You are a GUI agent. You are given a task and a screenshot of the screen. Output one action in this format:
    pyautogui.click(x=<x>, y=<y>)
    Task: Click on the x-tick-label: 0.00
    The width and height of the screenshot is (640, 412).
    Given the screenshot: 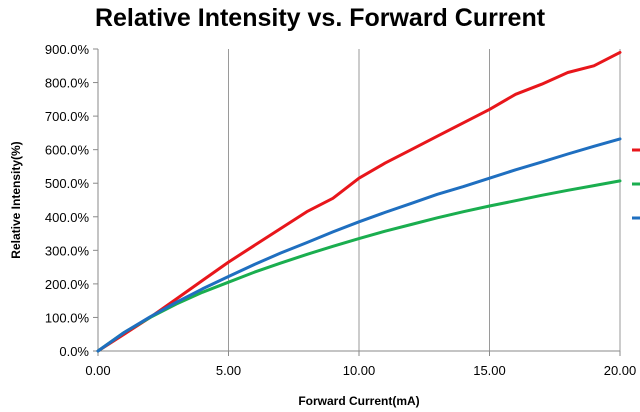 What is the action you would take?
    pyautogui.click(x=97, y=370)
    